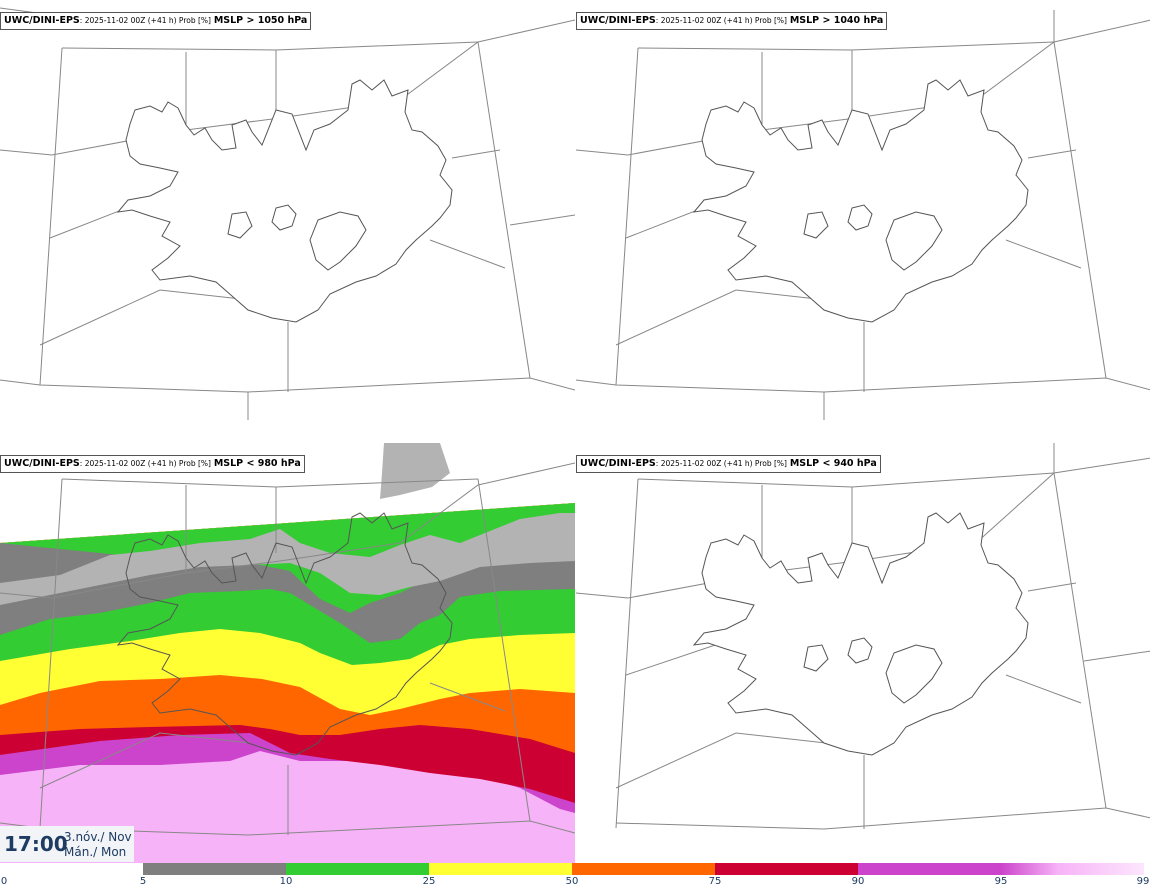  What do you see at coordinates (715, 881) in the screenshot?
I see `colorbar-tick-label: 75` at bounding box center [715, 881].